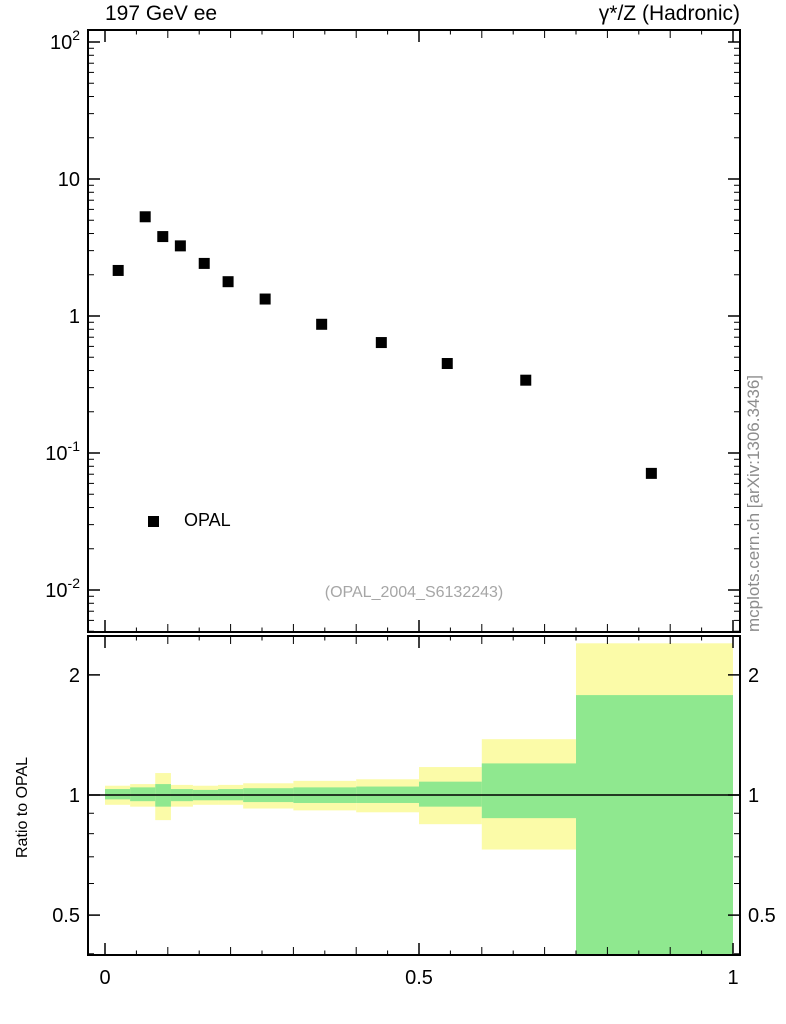 This screenshot has height=1024, width=786. I want to click on ratio-axis-label: Ratio to OPAL, so click(22, 807).